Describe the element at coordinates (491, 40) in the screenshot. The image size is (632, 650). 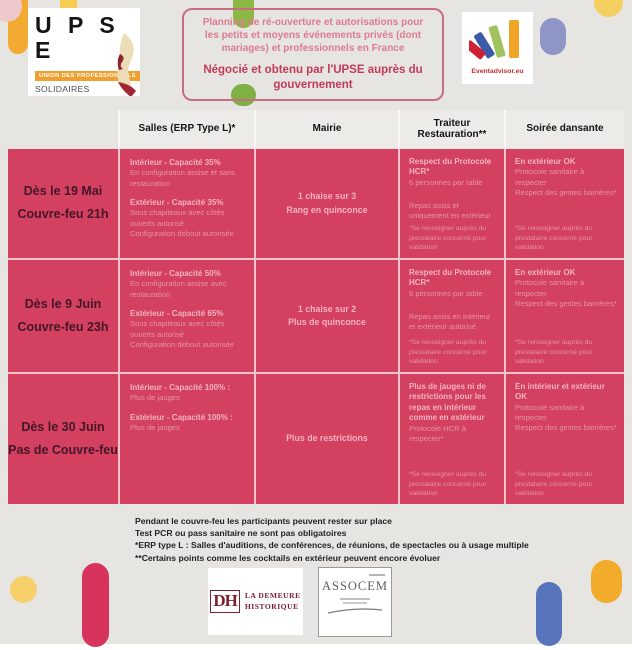
I see `eventadvisor-bars-icon` at that location.